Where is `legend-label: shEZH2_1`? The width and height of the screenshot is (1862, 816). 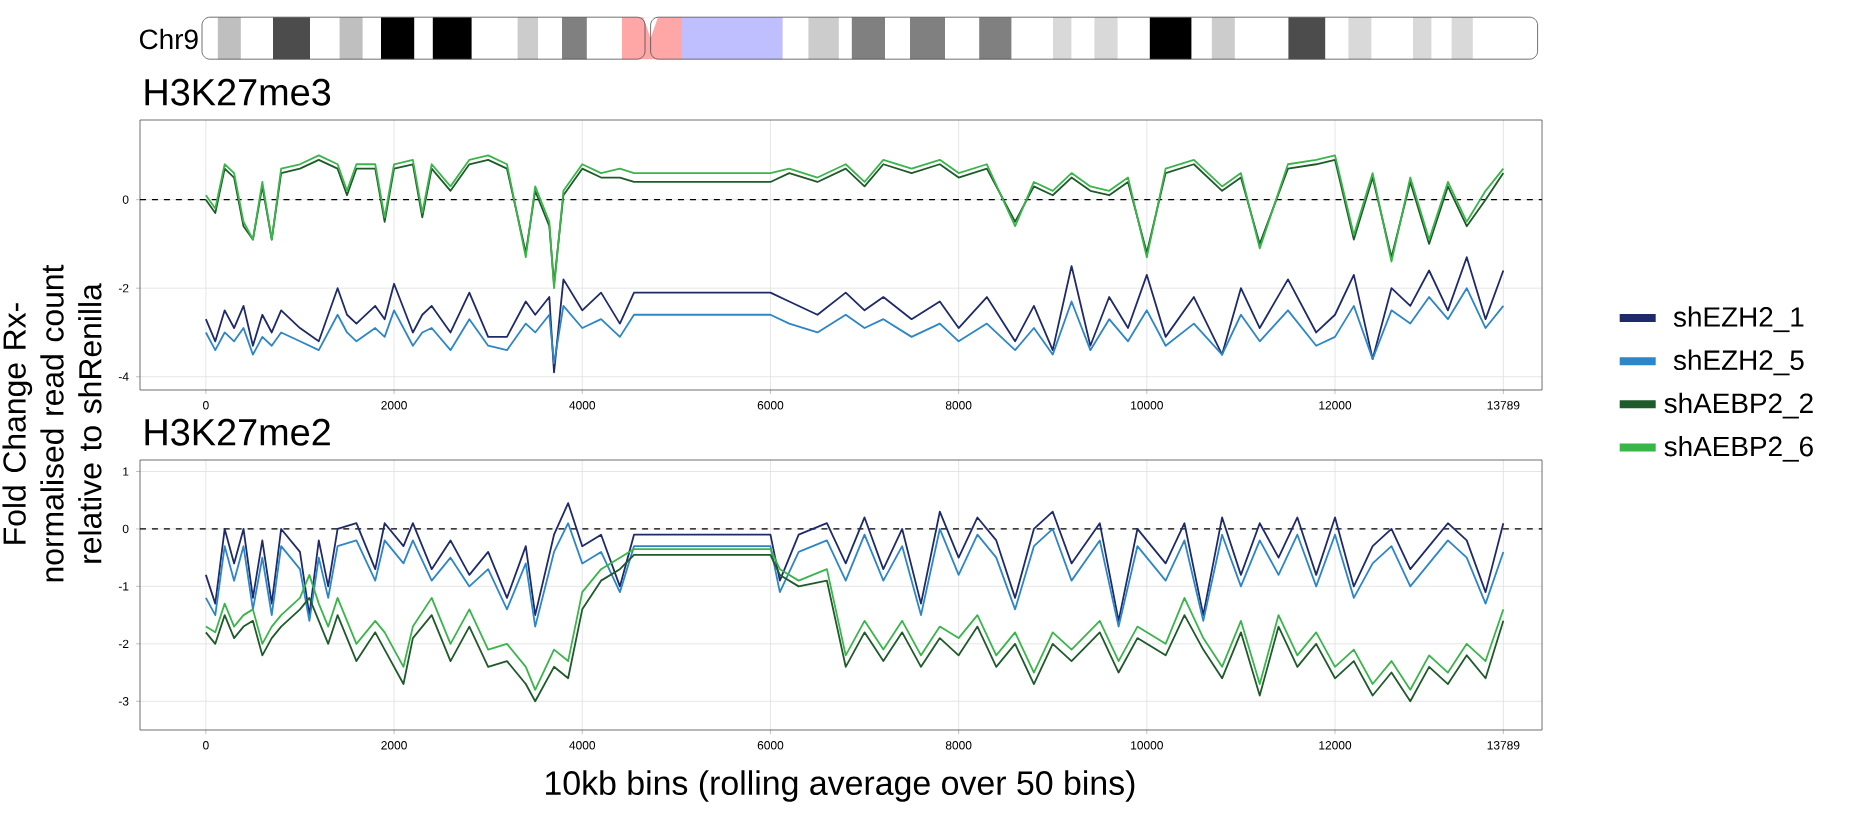 legend-label: shEZH2_1 is located at coordinates (1738, 319).